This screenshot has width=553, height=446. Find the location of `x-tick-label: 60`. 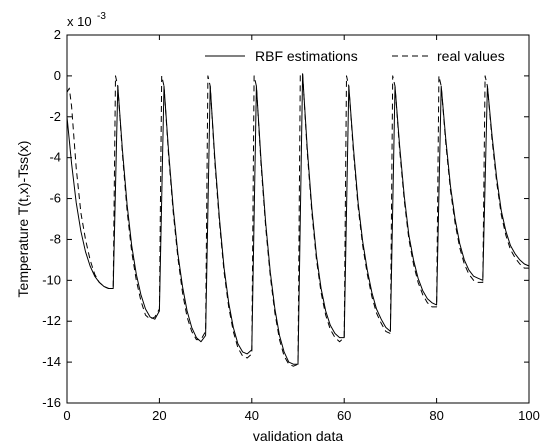

x-tick-label: 60 is located at coordinates (344, 415).